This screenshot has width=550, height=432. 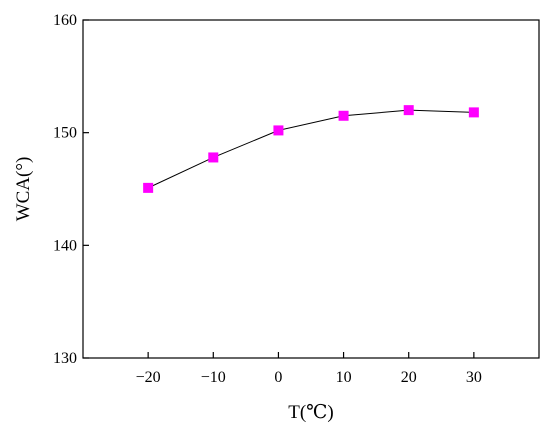 What do you see at coordinates (148, 377) in the screenshot?
I see `x-tick-label: −20` at bounding box center [148, 377].